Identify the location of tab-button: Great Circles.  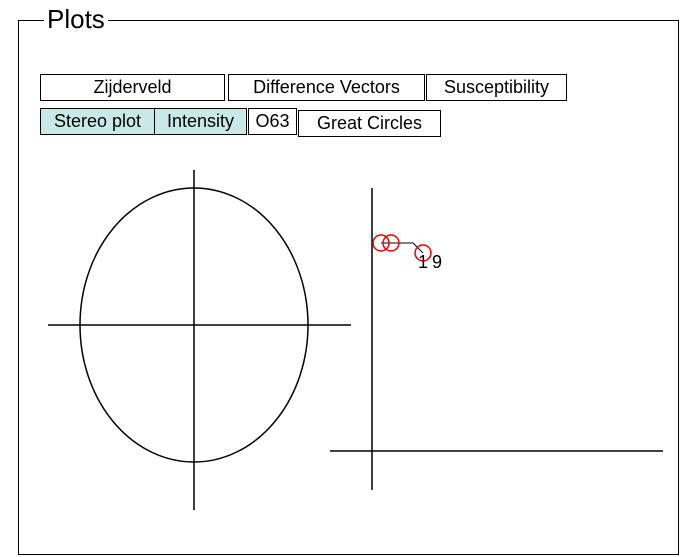
(369, 123).